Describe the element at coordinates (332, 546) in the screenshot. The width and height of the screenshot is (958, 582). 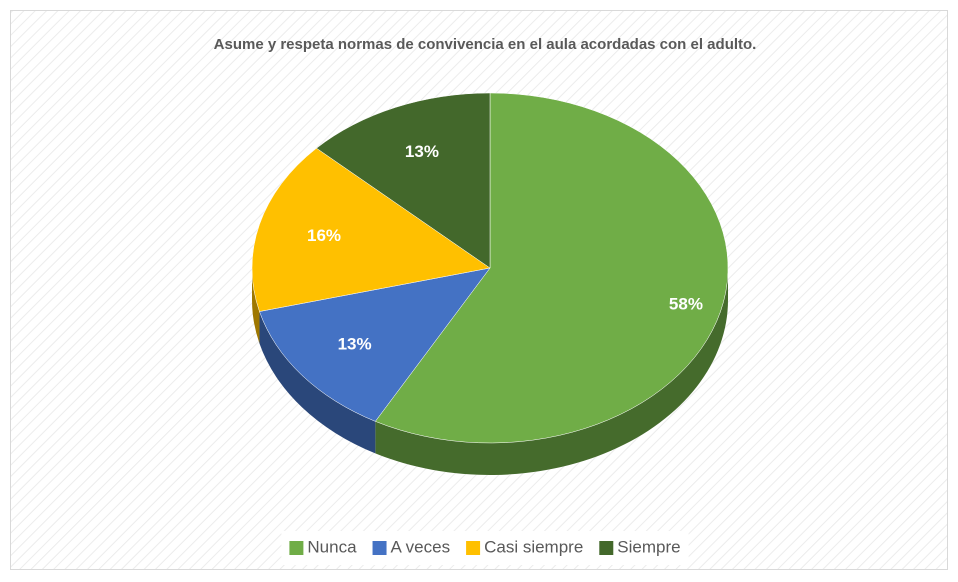
I see `legend-label: Nunca` at that location.